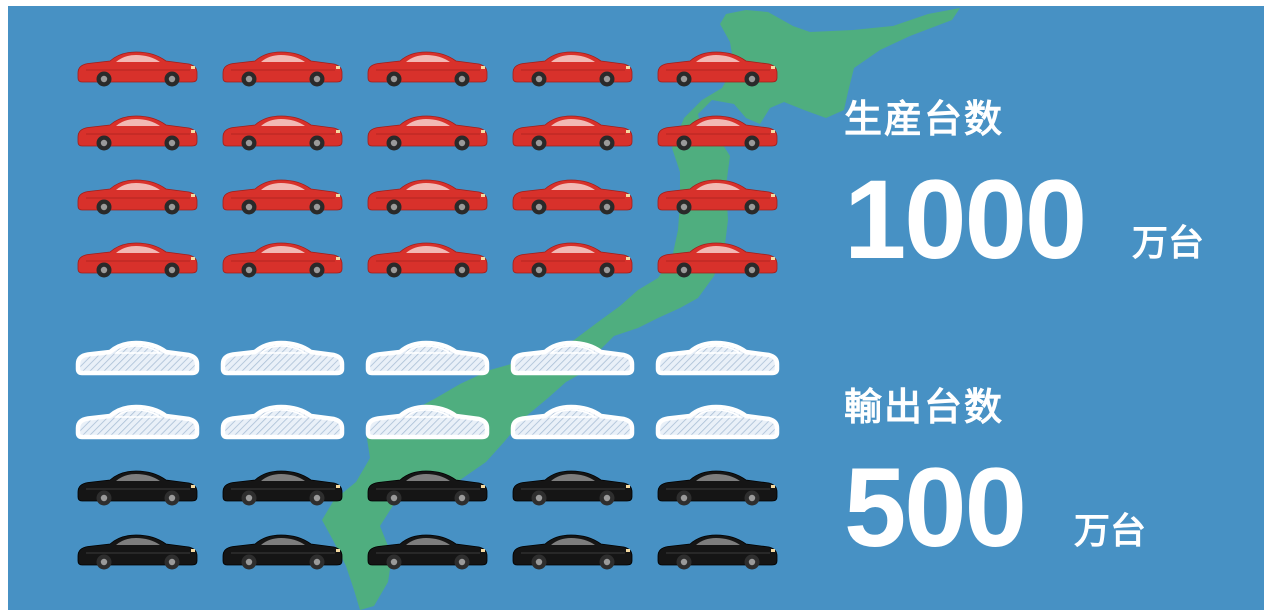 The height and width of the screenshot is (613, 1268). Describe the element at coordinates (1168, 243) in the screenshot. I see `production-unit: 万台` at that location.